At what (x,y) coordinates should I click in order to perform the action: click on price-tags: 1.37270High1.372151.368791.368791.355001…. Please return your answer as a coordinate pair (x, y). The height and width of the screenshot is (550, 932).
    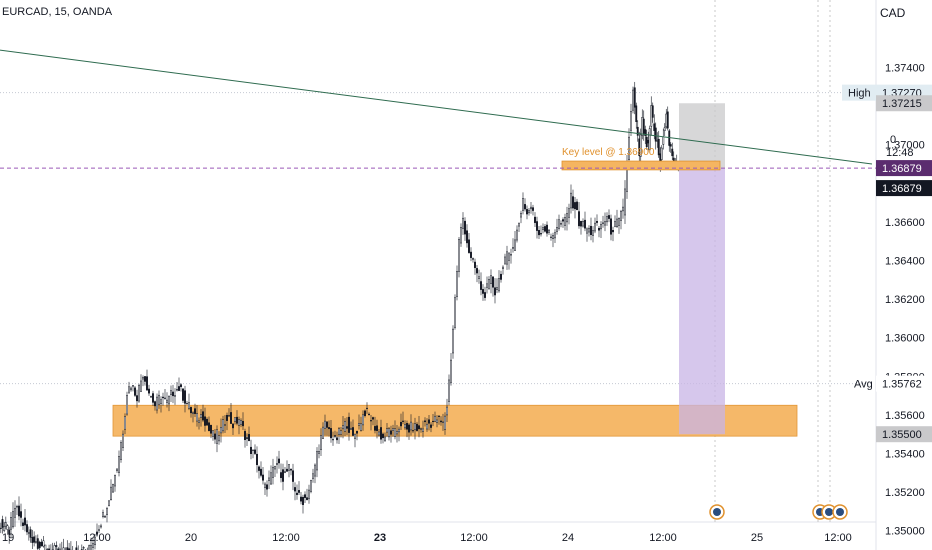
    Looking at the image, I should click on (887, 263).